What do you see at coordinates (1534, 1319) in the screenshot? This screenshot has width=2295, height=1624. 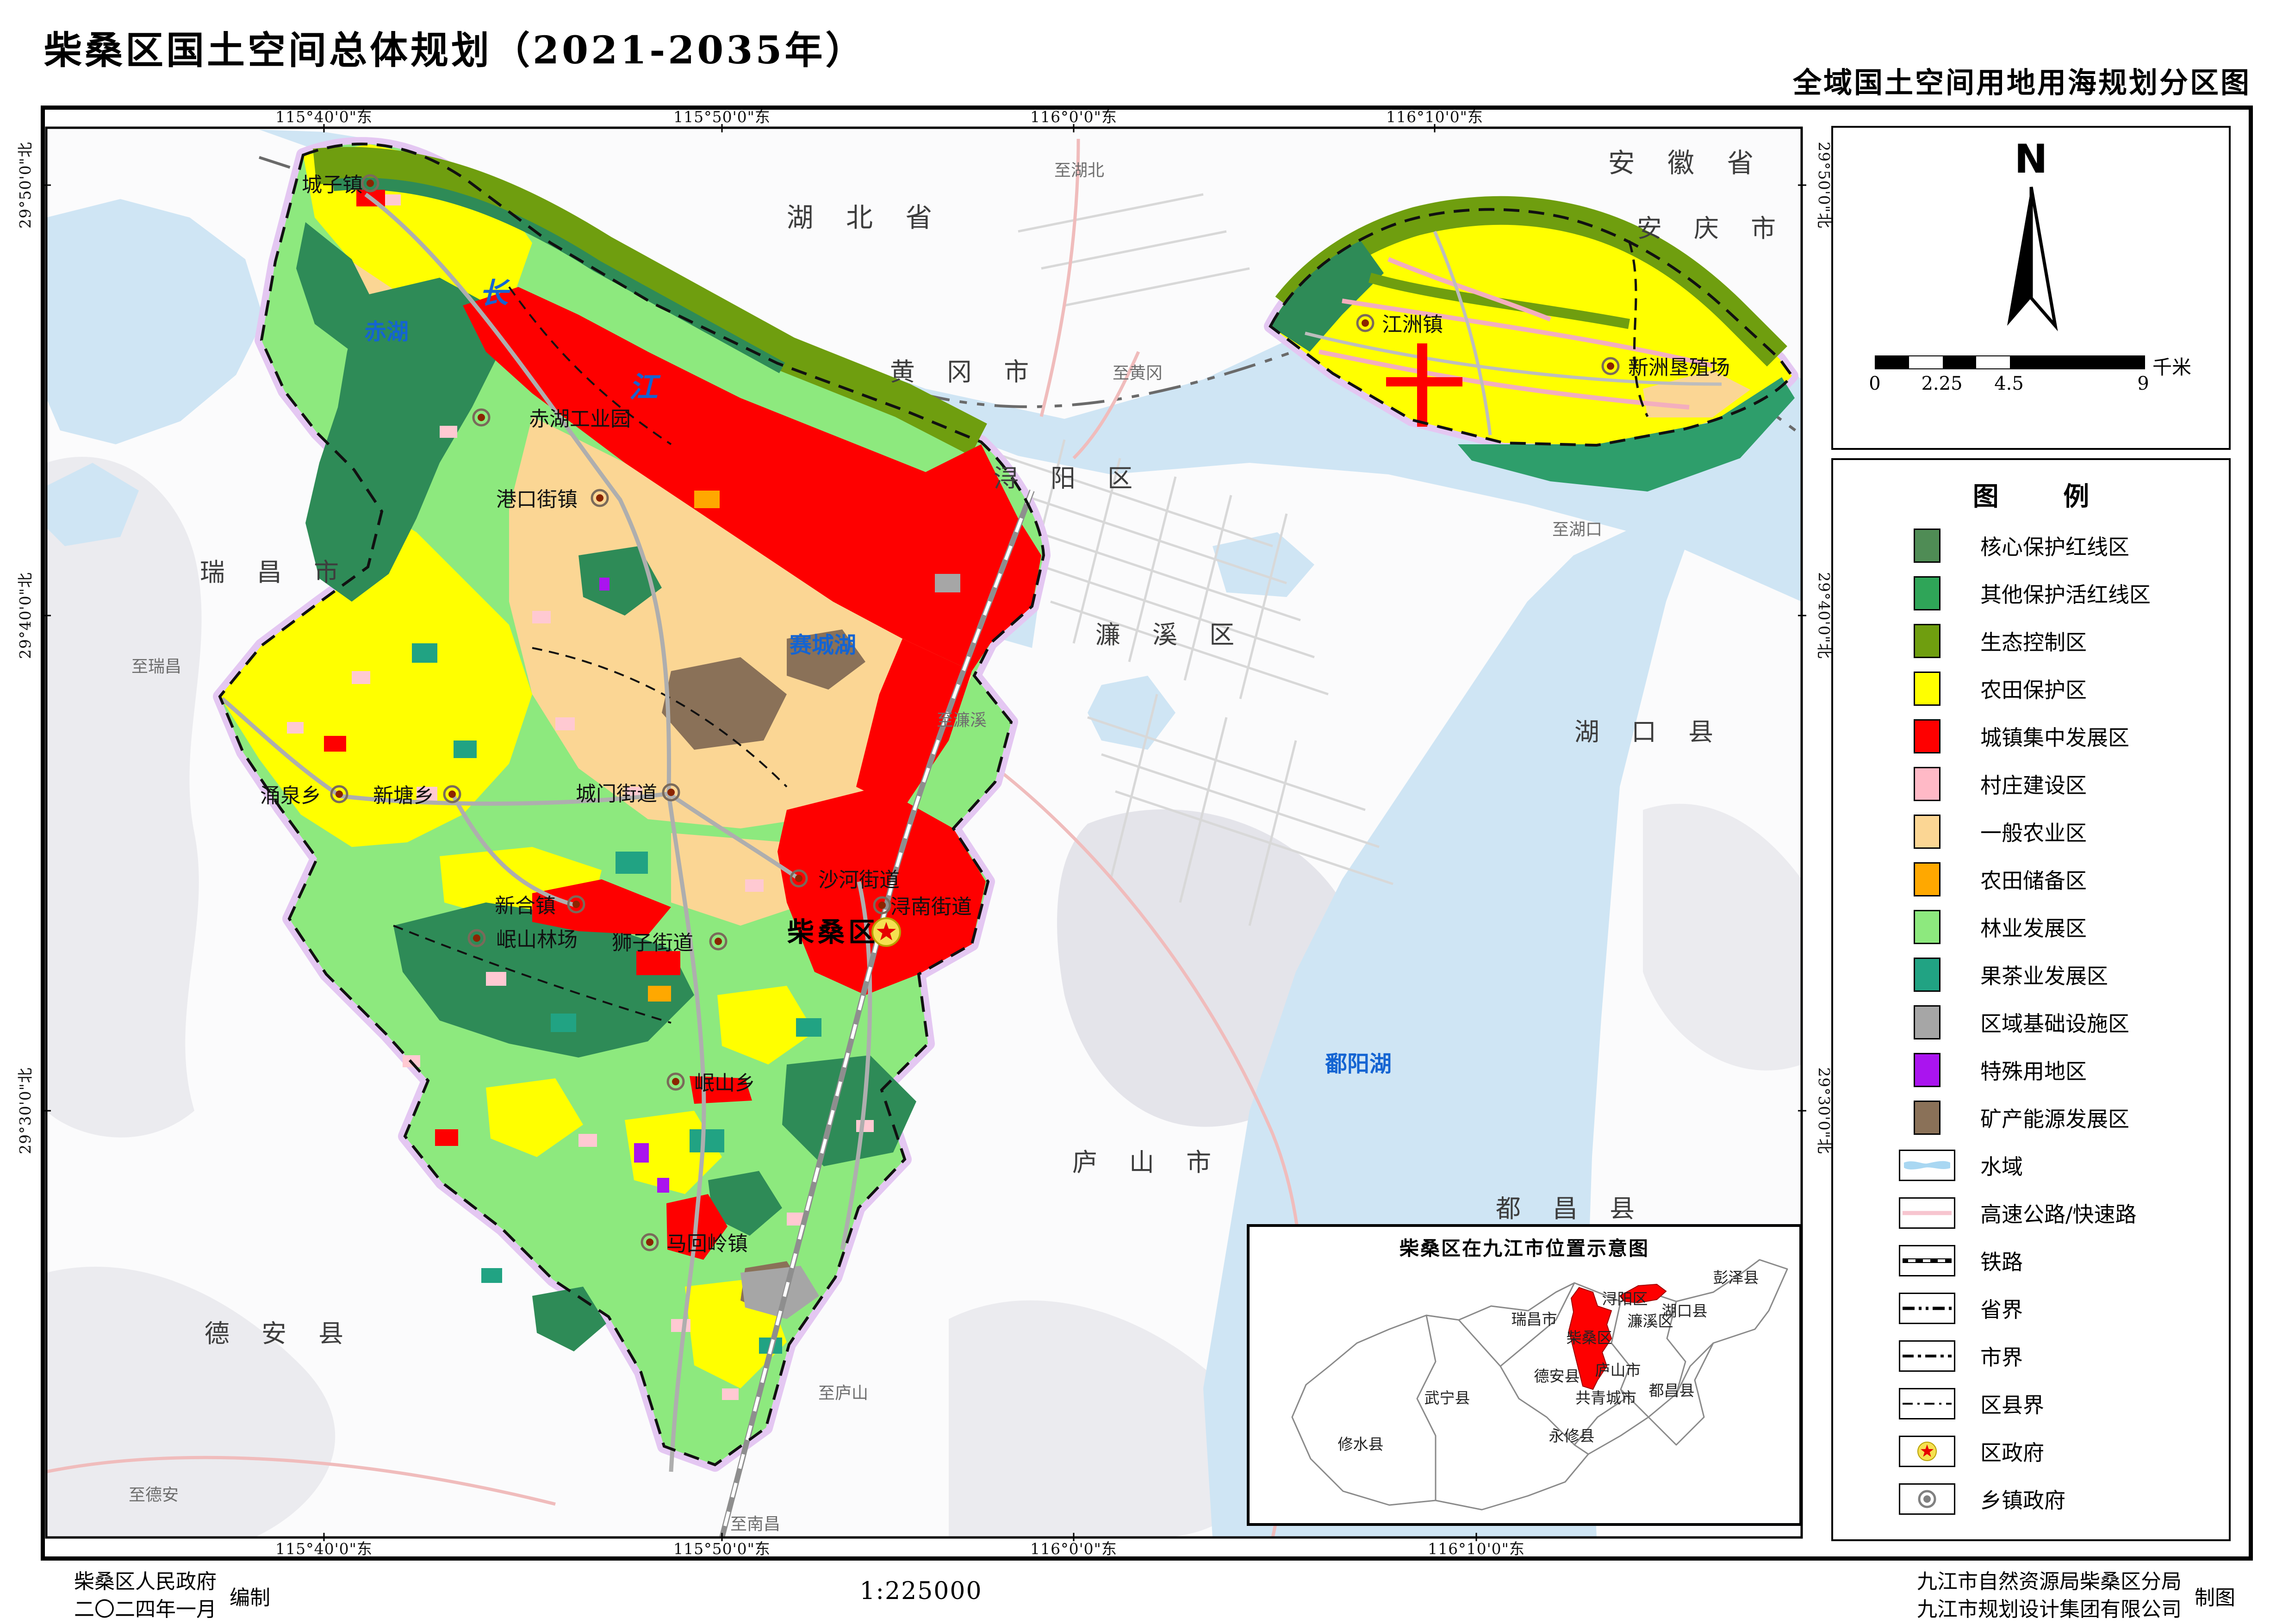 I see `inset-label: 瑞昌市` at bounding box center [1534, 1319].